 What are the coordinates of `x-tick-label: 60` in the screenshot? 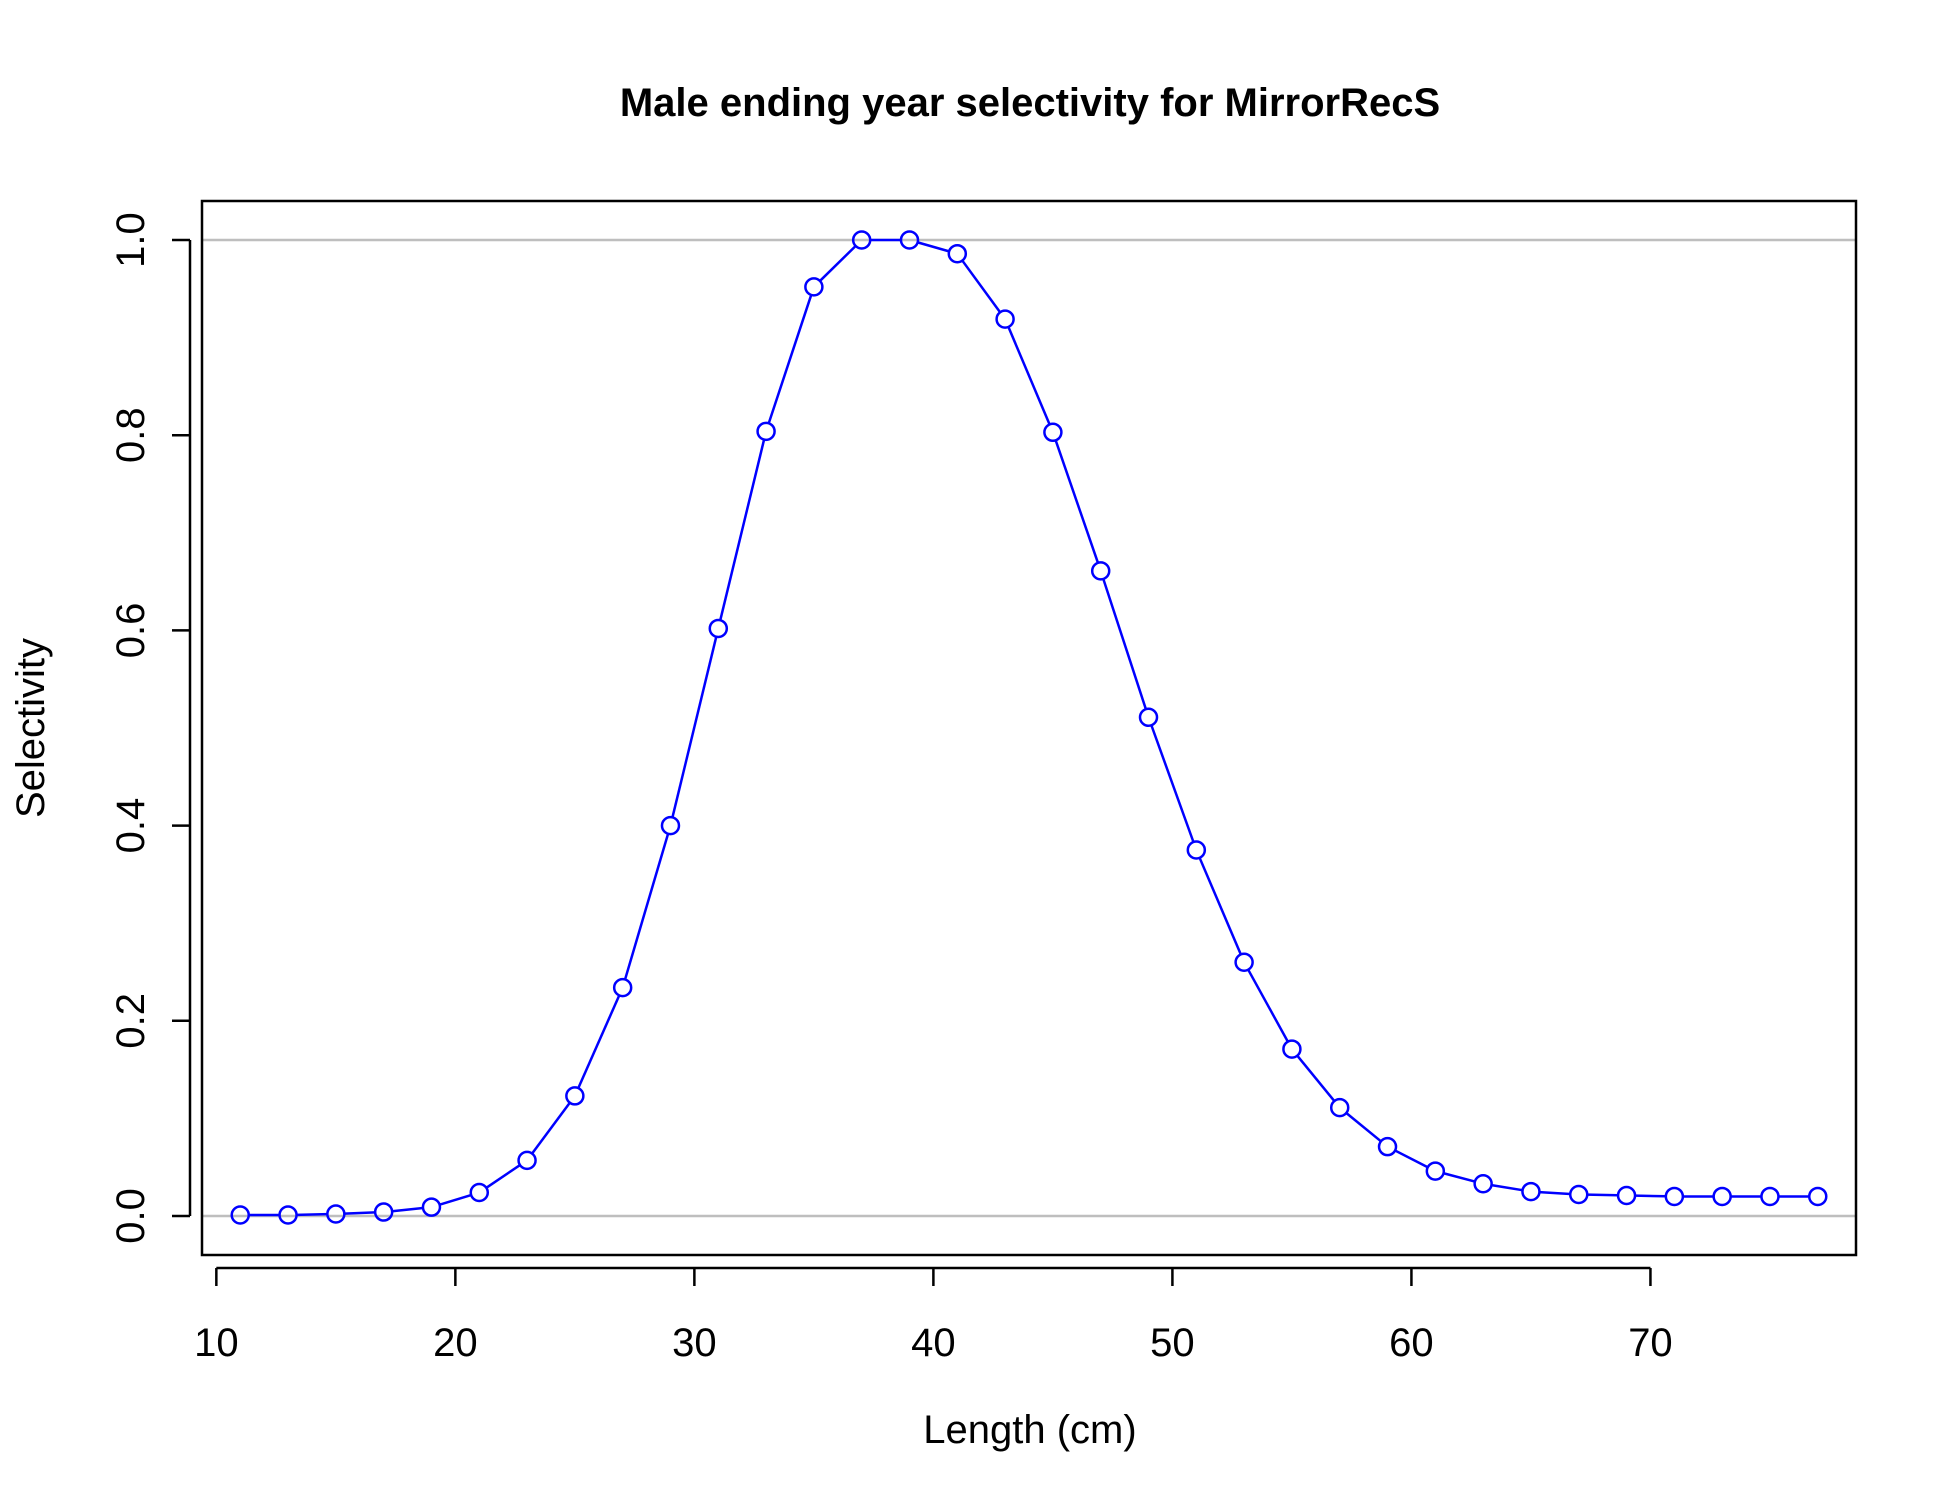 It's located at (1411, 1343).